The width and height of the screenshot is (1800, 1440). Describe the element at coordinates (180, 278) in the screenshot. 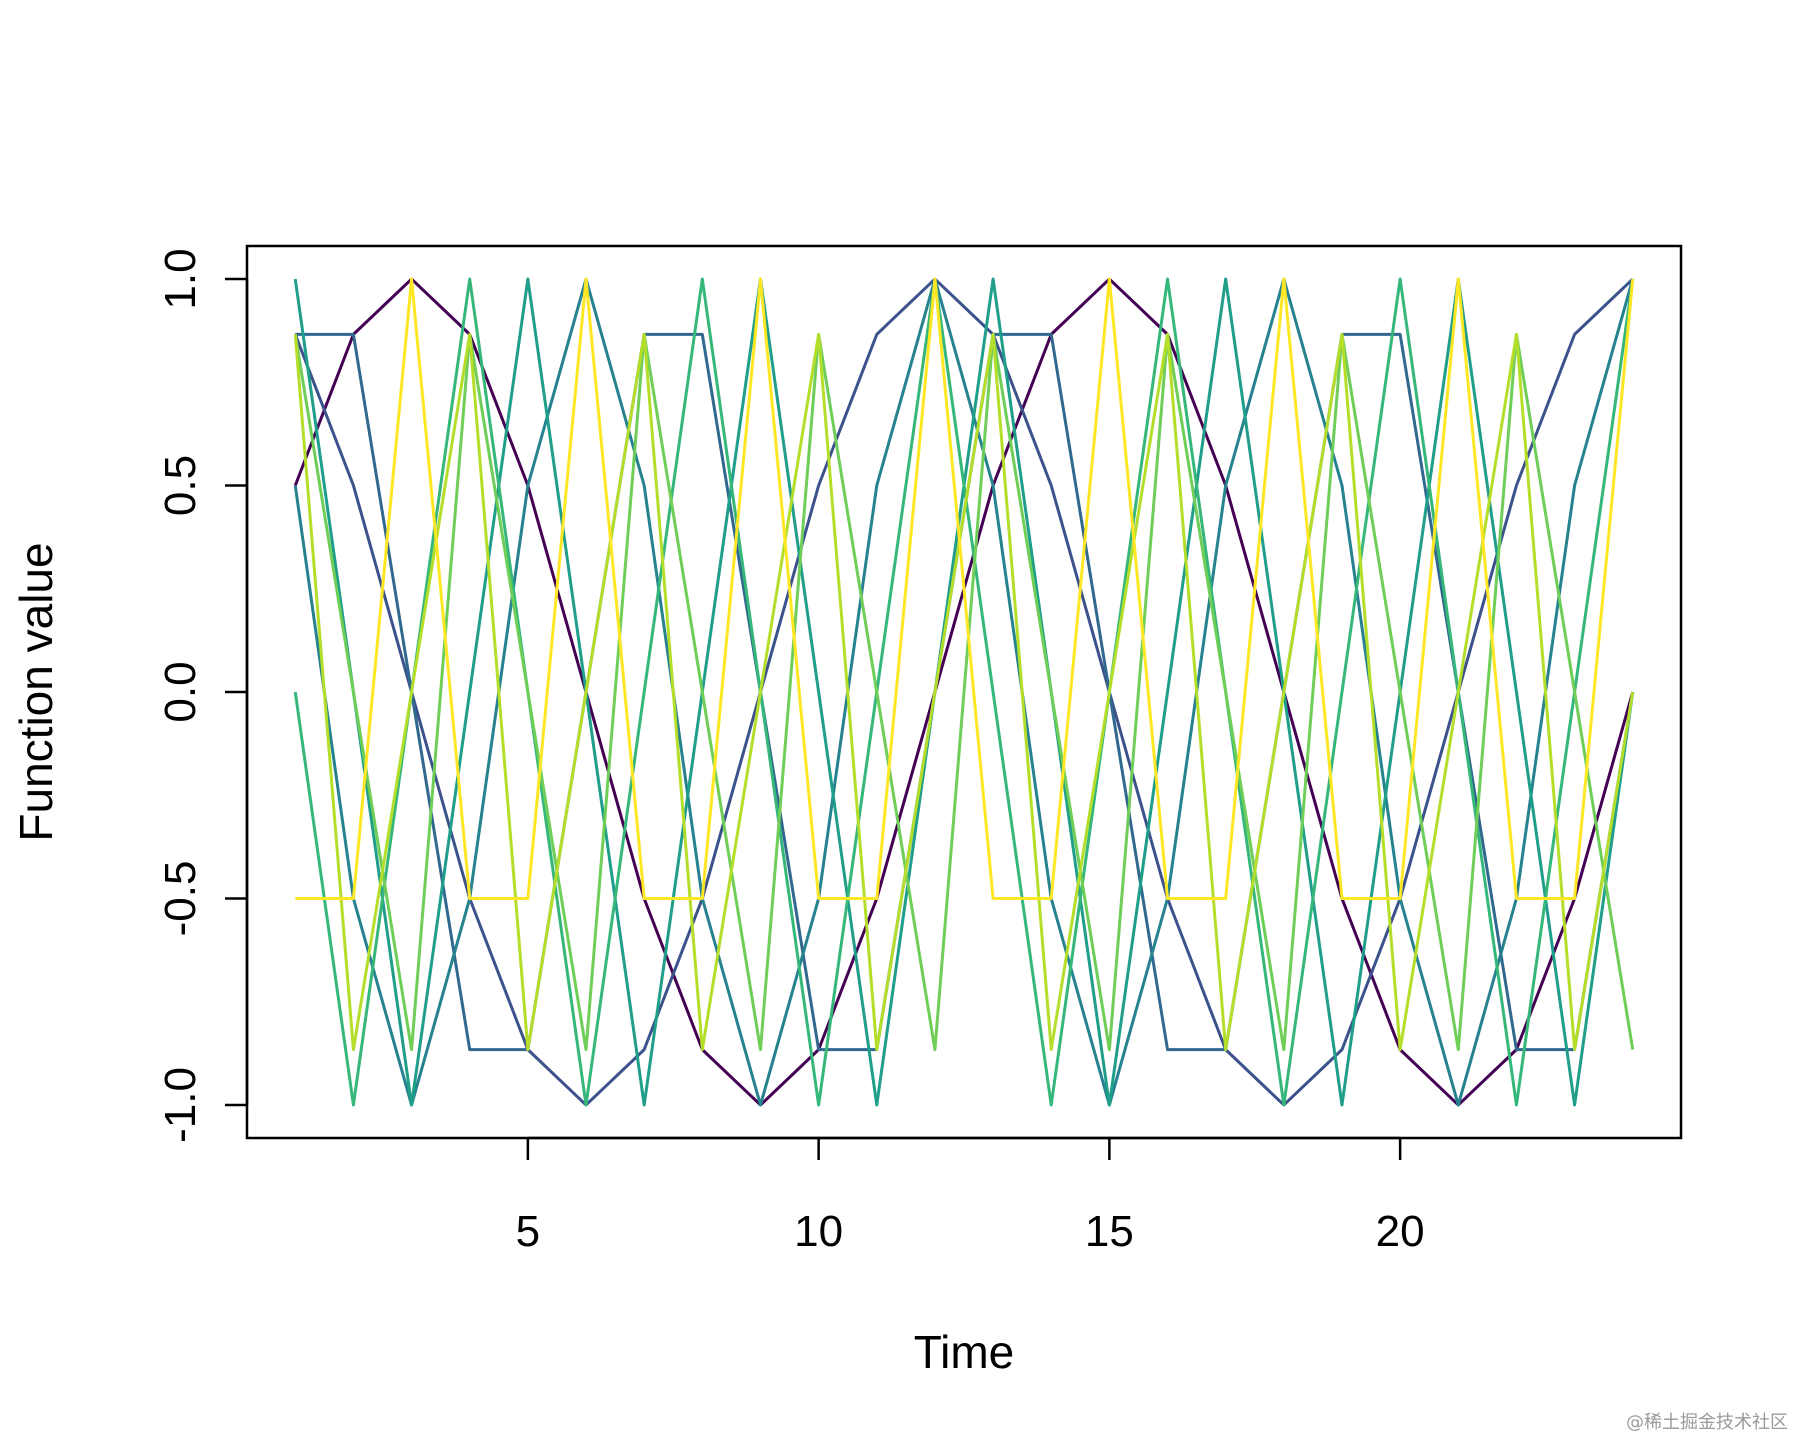

I see `y-tick-label: 1.0` at that location.